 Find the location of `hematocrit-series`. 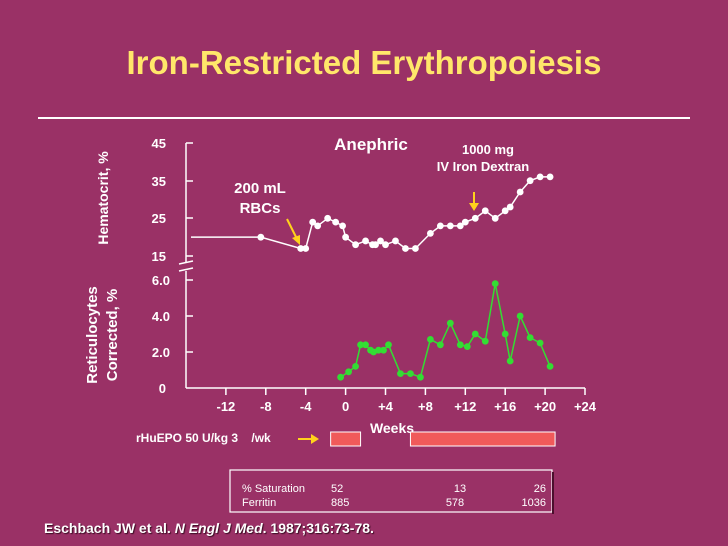

hematocrit-series is located at coordinates (372, 212).